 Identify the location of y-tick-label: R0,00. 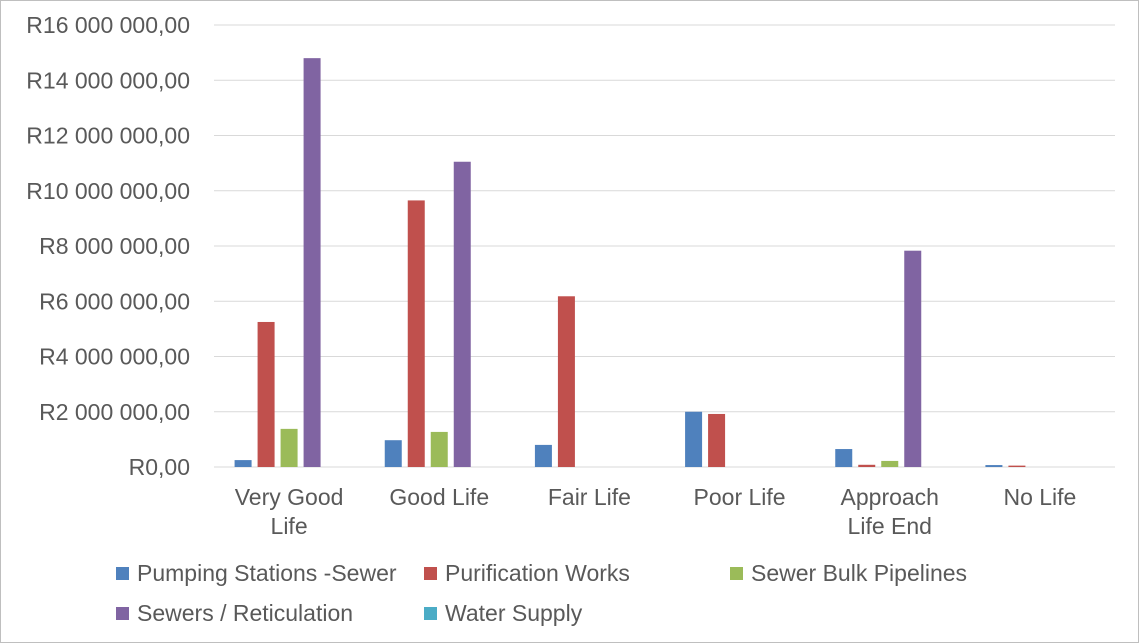
(159, 467).